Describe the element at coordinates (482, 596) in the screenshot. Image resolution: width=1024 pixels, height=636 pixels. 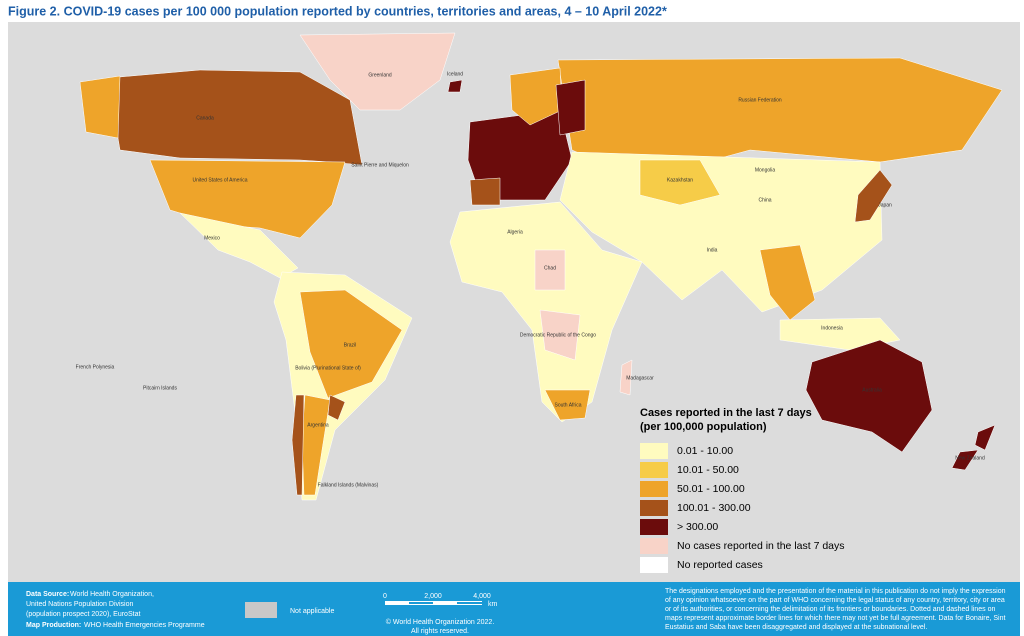
I see `scale-label: 4,000` at that location.